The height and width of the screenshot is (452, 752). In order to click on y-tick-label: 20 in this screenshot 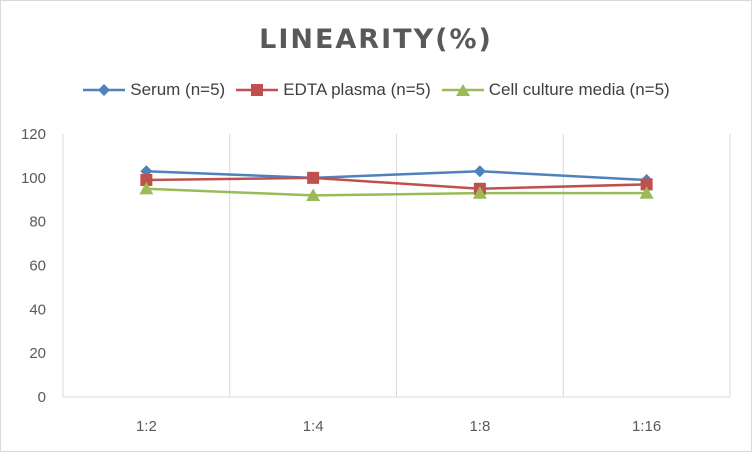, I will do `click(37, 353)`.